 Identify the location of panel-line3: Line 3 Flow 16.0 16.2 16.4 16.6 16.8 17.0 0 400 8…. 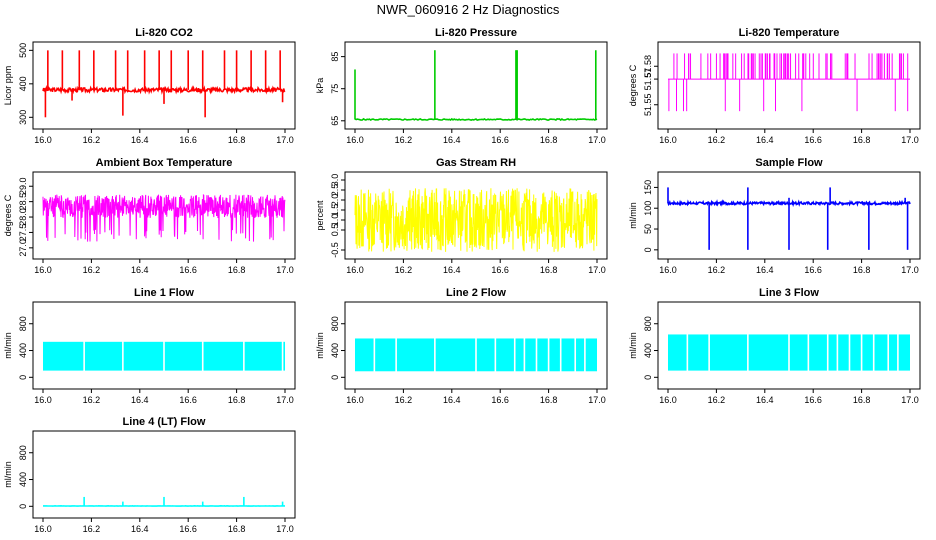
(774, 346).